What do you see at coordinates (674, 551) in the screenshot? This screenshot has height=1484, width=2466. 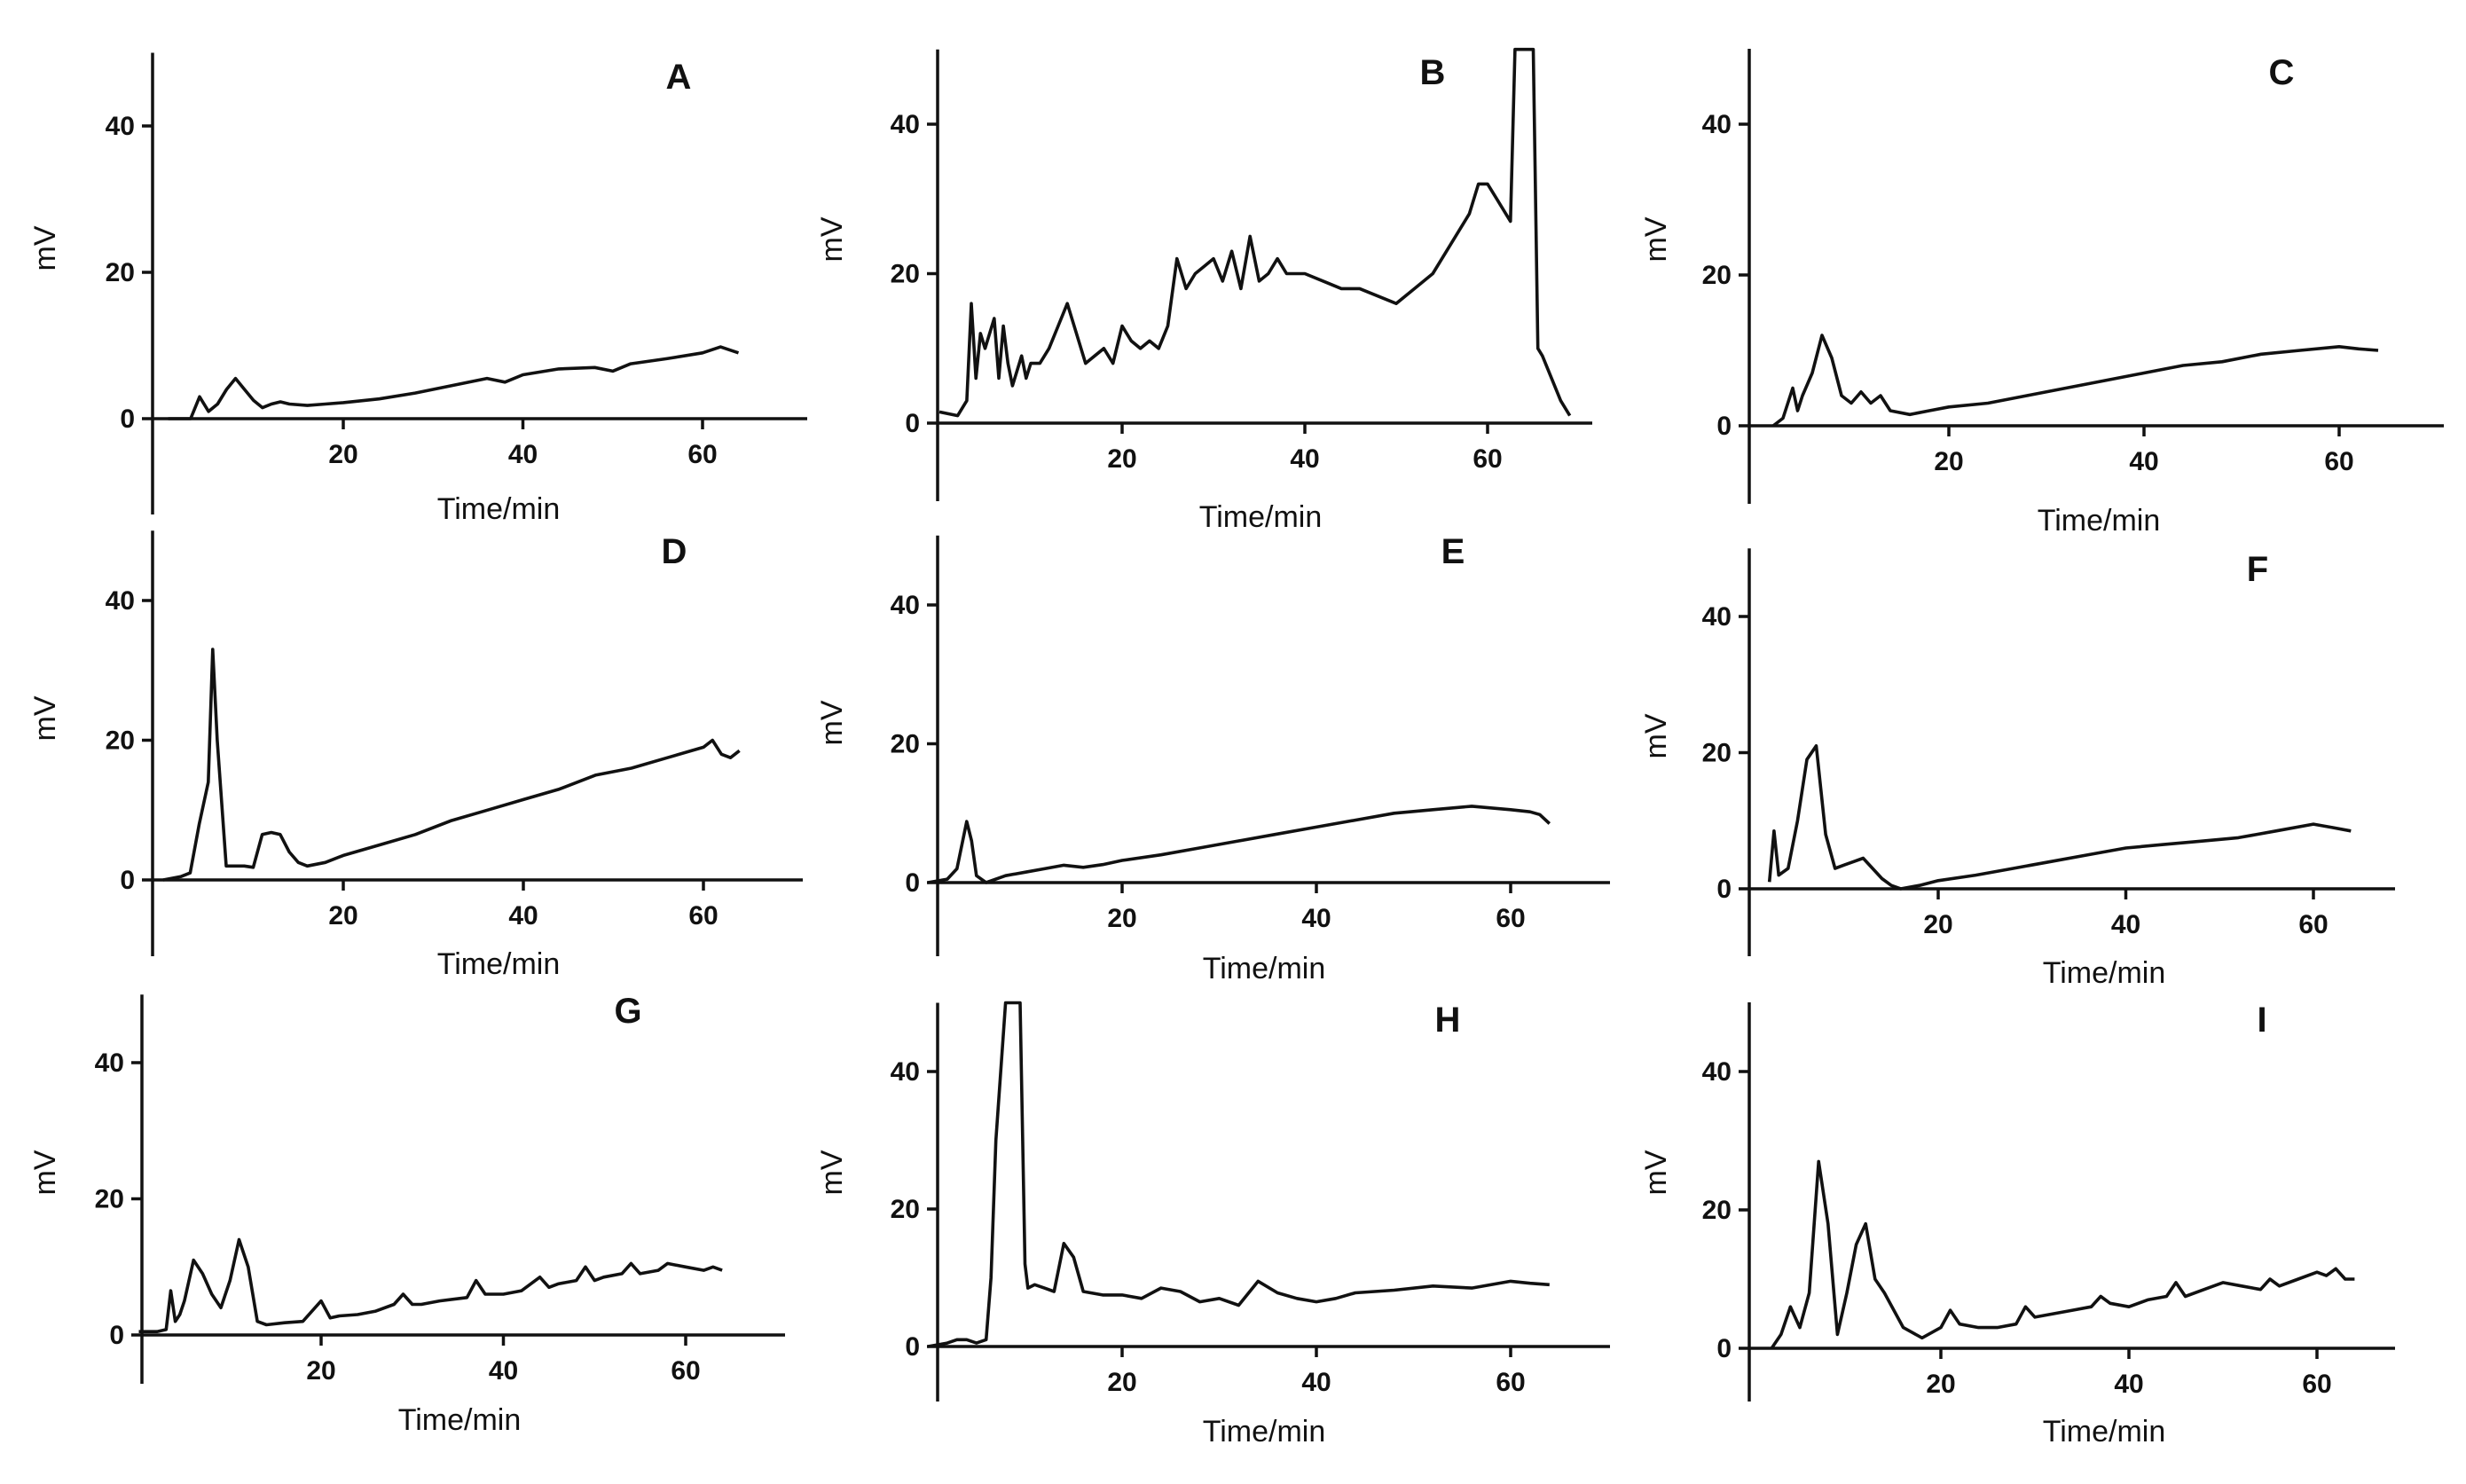 I see `panel-letter: D` at bounding box center [674, 551].